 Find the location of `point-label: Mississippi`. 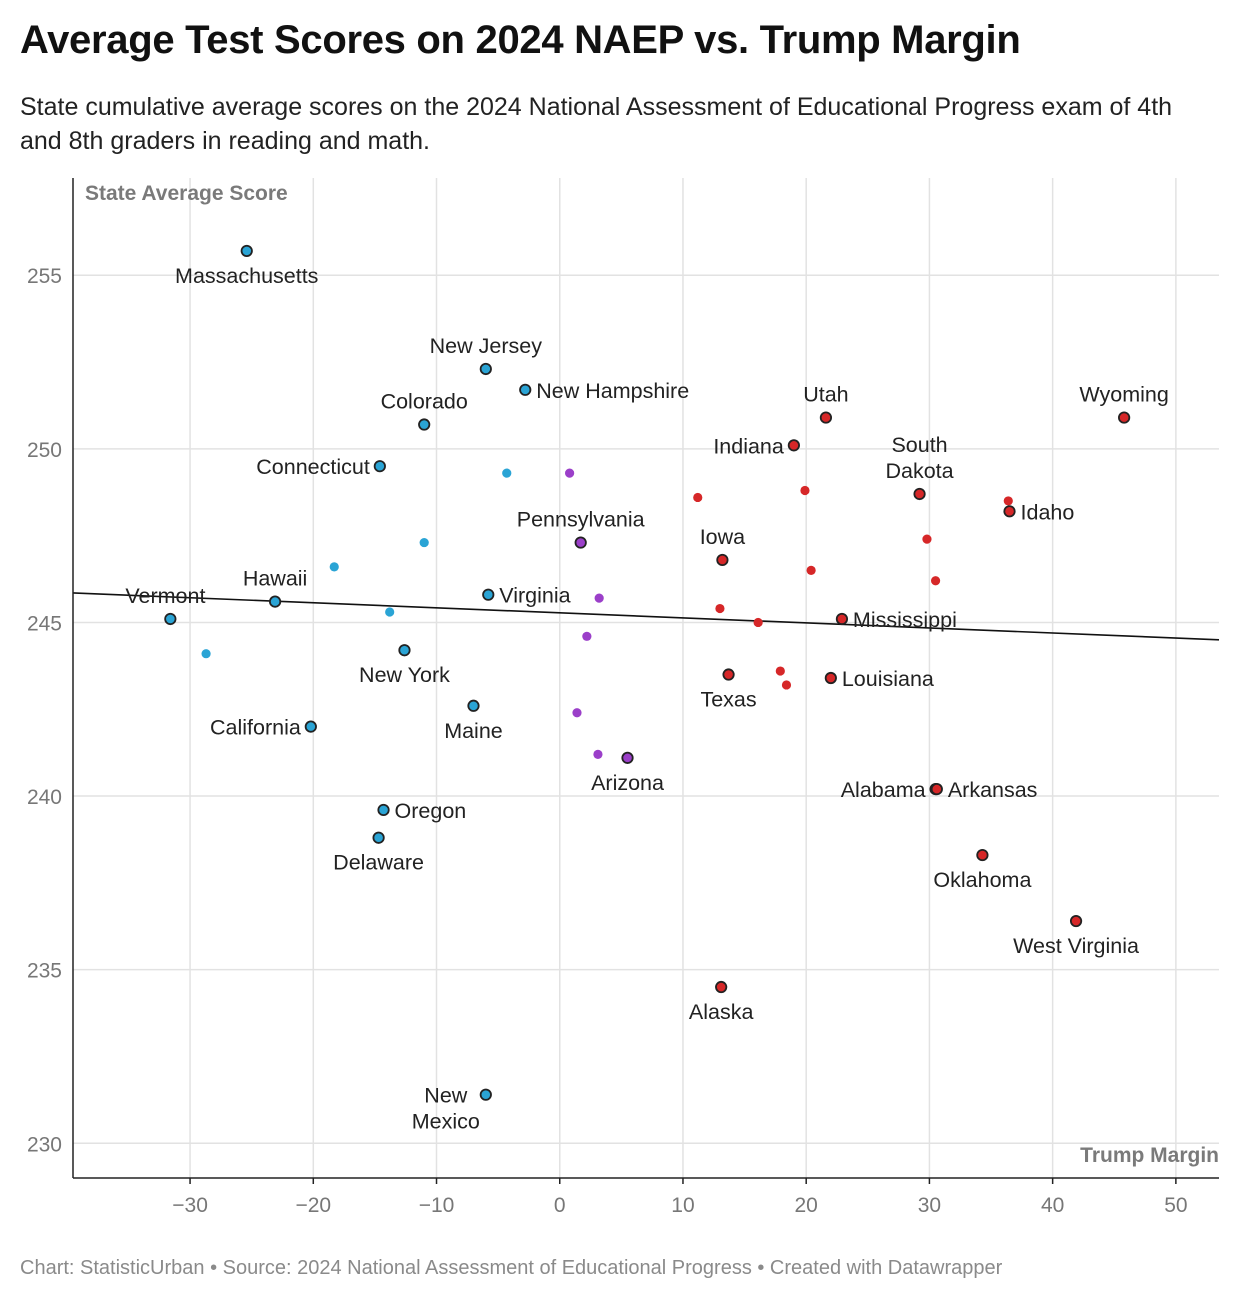

point-label: Mississippi is located at coordinates (905, 620).